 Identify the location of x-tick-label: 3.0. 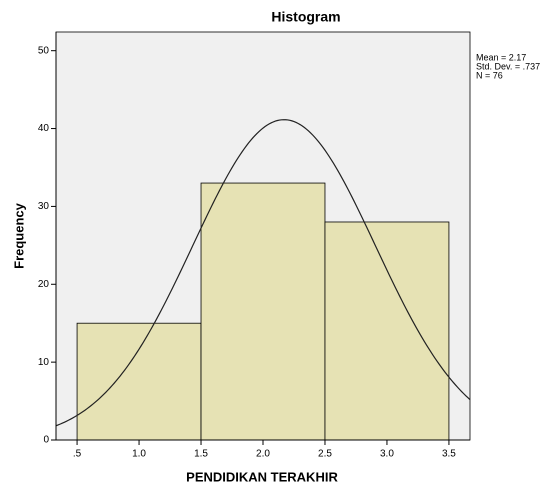
(387, 454).